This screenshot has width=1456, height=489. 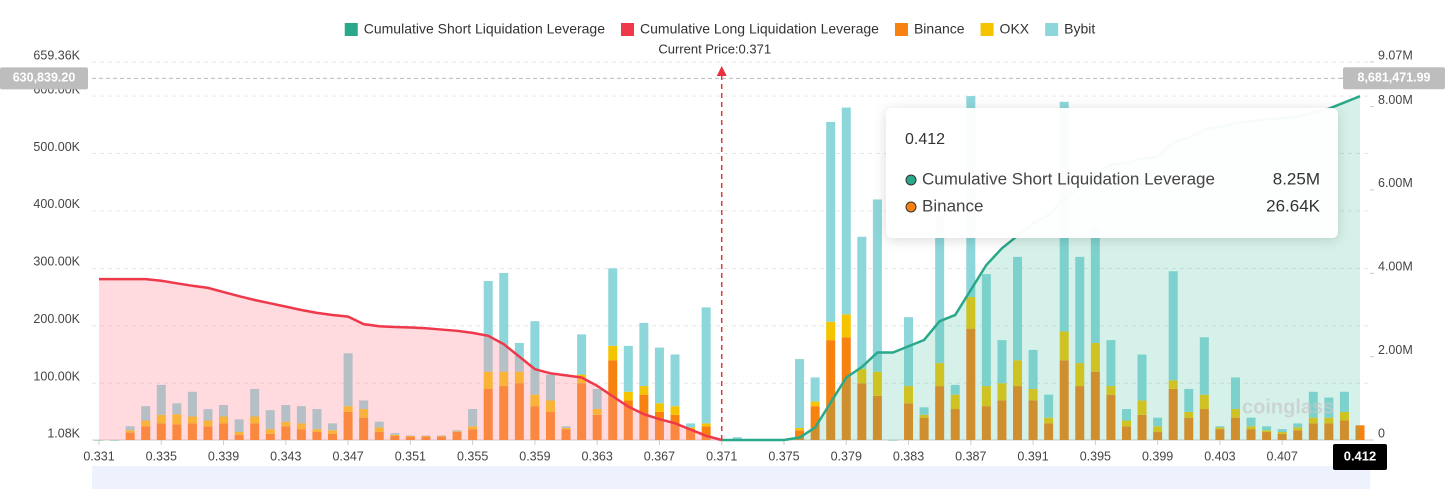 What do you see at coordinates (750, 29) in the screenshot?
I see `legend-item: Cumulative Long Liquidation Leverage` at bounding box center [750, 29].